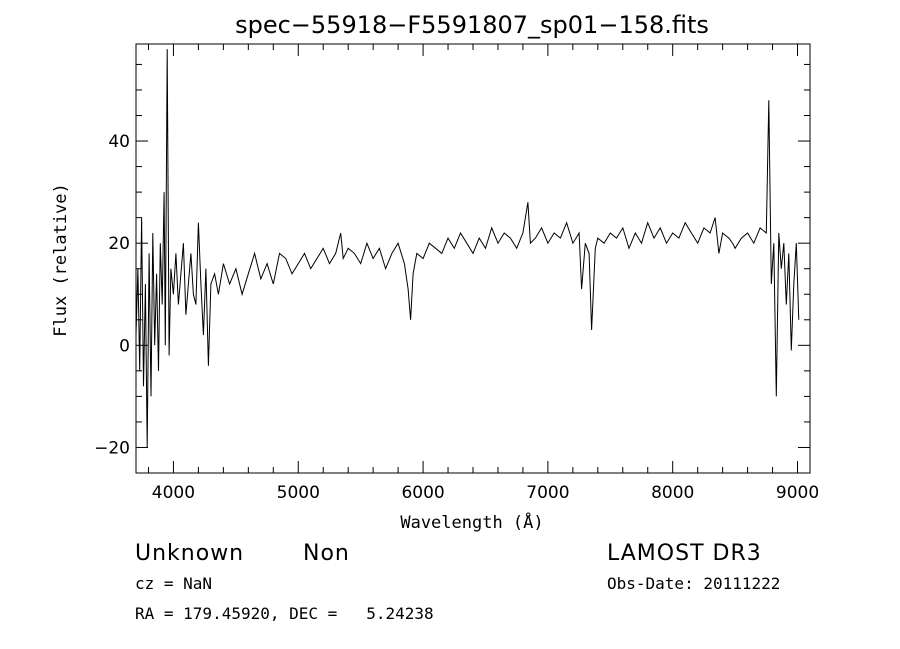  I want to click on y-axis-label: Flux (relative), so click(61, 260).